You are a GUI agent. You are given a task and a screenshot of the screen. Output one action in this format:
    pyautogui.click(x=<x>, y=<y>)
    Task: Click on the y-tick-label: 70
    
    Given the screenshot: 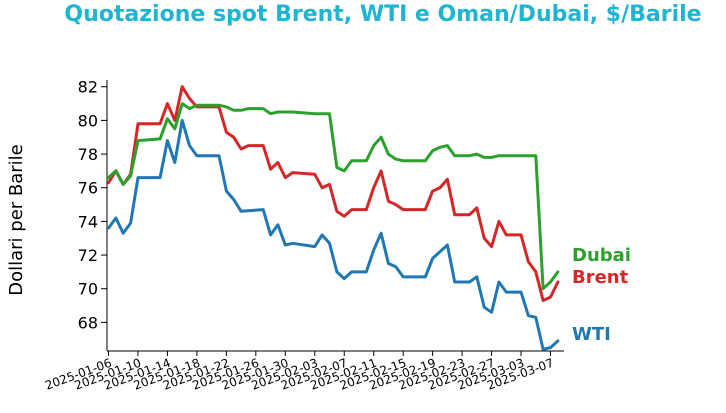 What is the action you would take?
    pyautogui.click(x=88, y=289)
    